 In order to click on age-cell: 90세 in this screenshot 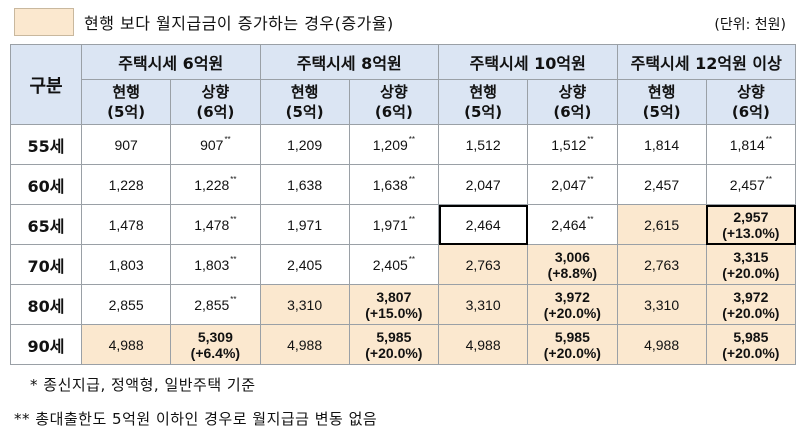, I will do `click(46, 344)`.